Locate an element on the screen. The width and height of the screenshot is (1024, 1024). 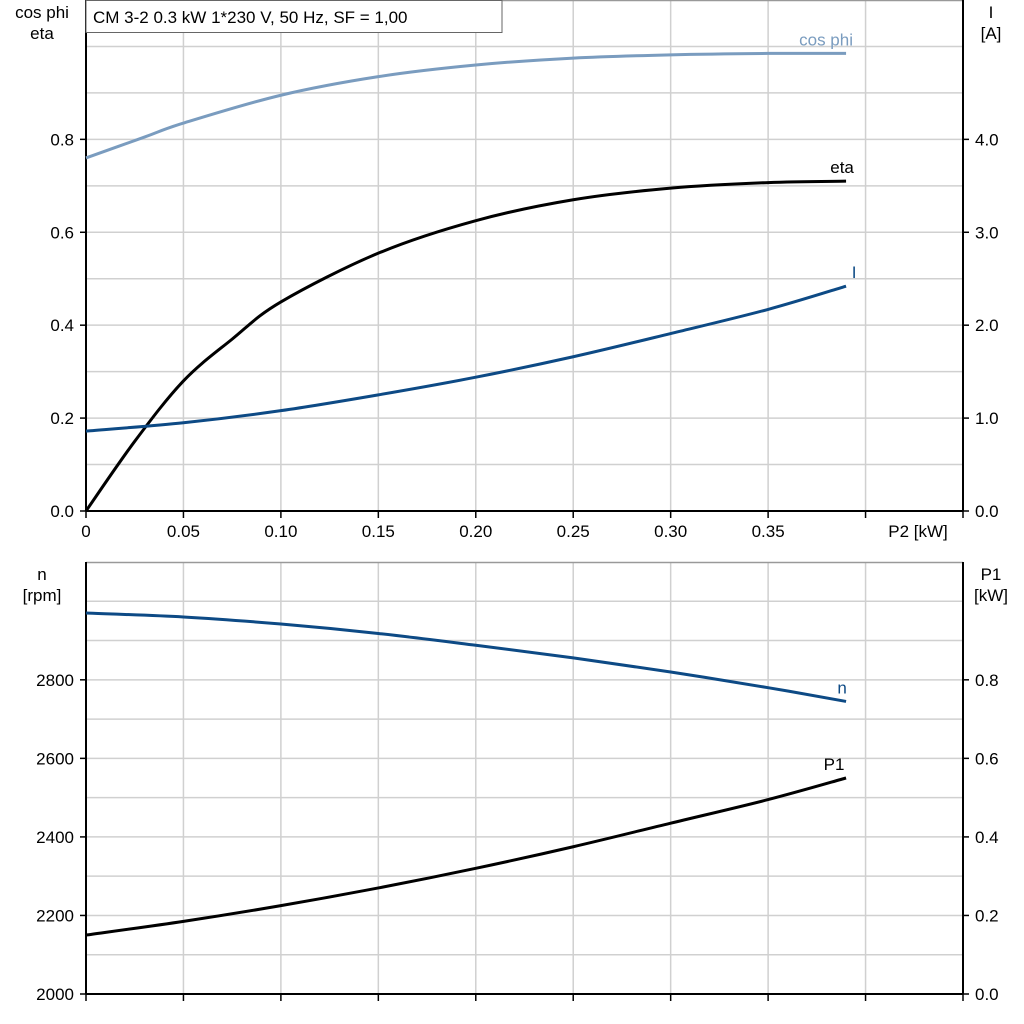
y-tick-label-right: 0.6 is located at coordinates (987, 758).